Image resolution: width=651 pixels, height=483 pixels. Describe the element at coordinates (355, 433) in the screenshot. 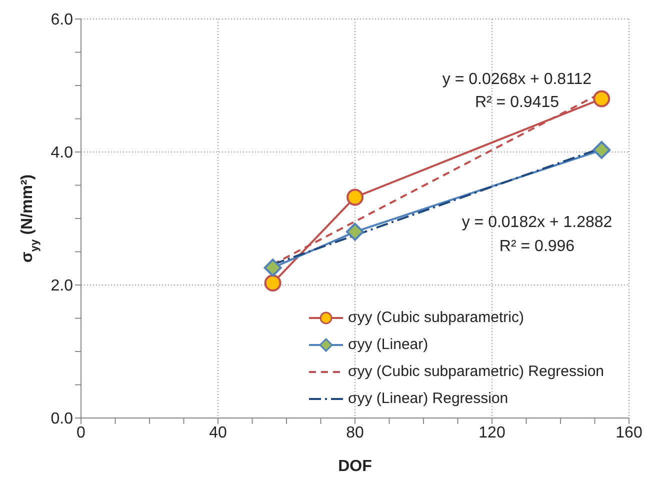

I see `x-tick-label: 80` at that location.